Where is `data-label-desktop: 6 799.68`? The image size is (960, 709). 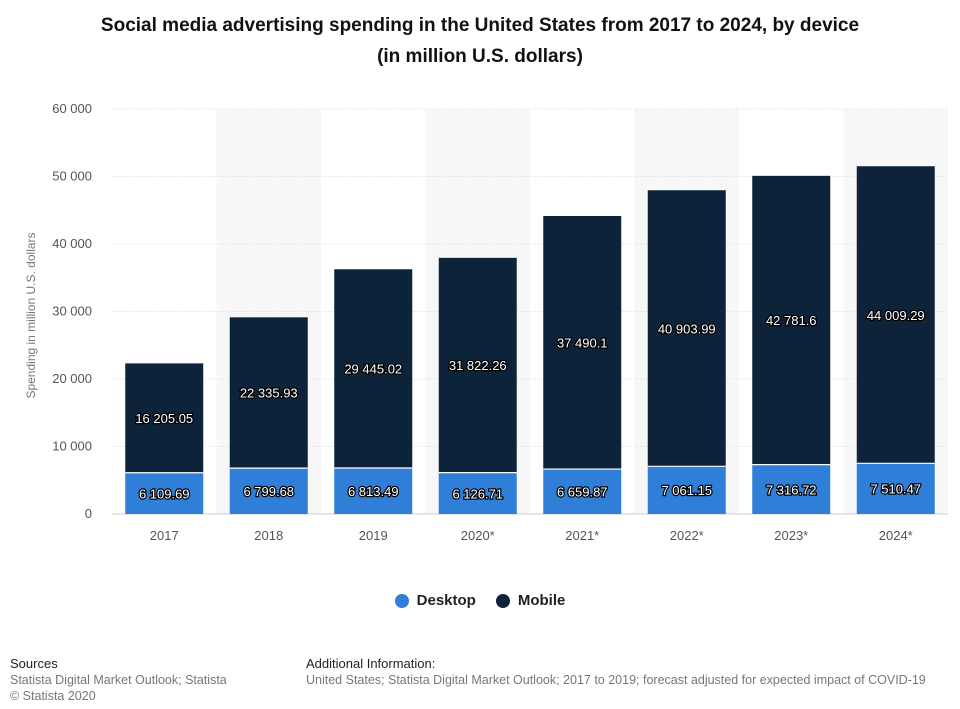
data-label-desktop: 6 799.68 is located at coordinates (268, 491).